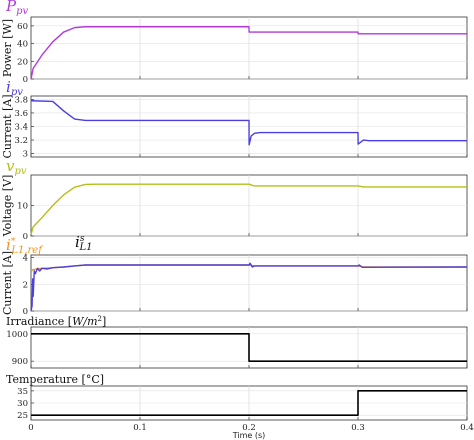  Describe the element at coordinates (17, 335) in the screenshot. I see `y-tick-label: 1000` at that location.